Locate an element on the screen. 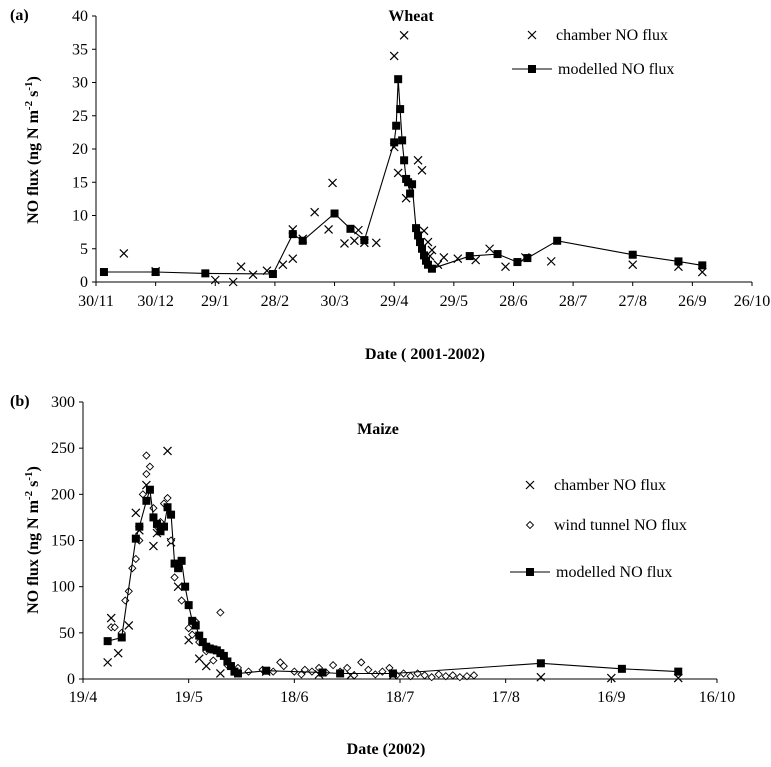  y-tick-label: 30 is located at coordinates (80, 83).